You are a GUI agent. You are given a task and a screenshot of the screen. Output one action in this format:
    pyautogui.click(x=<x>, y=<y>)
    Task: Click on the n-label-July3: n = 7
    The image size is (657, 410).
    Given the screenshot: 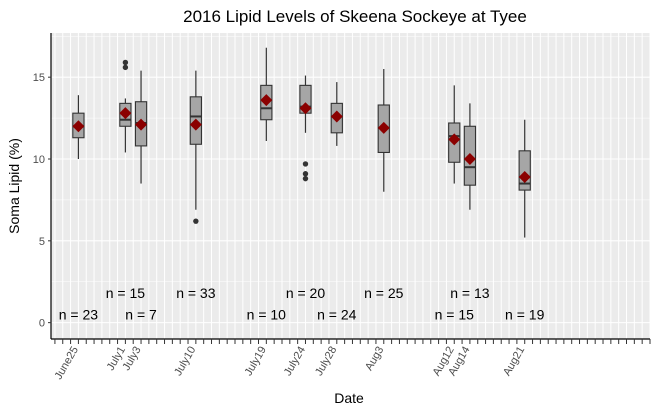 What is the action you would take?
    pyautogui.click(x=141, y=314)
    